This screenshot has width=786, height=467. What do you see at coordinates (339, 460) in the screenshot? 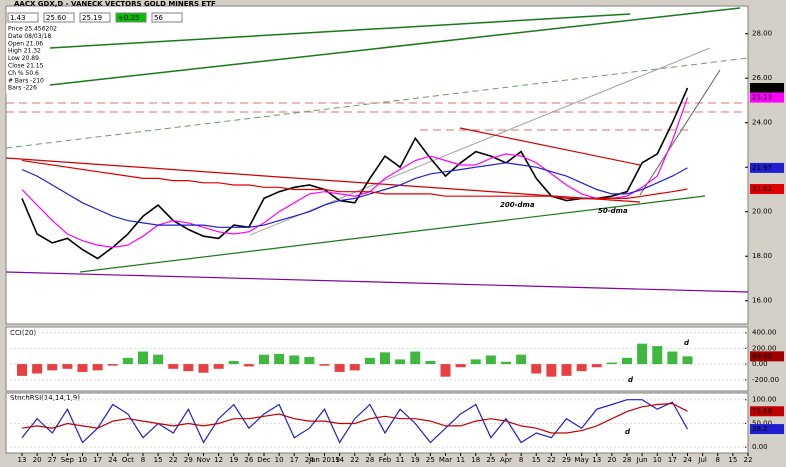
I see `x-tick-label: 14` at bounding box center [339, 460].